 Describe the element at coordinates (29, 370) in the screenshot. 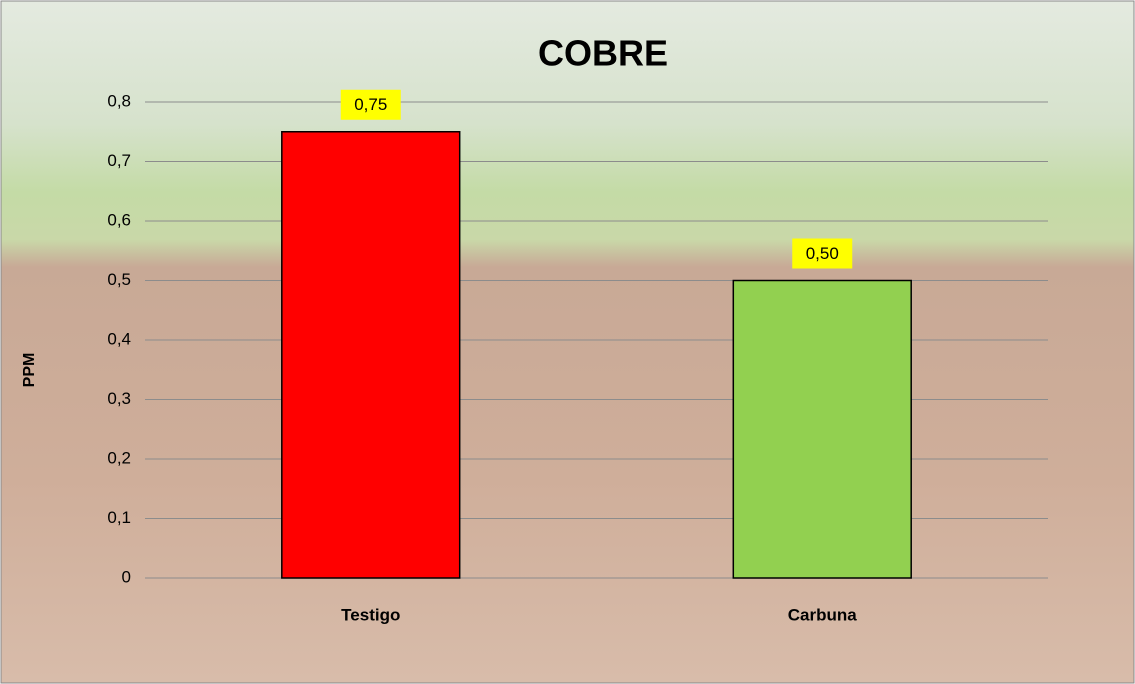

I see `y-axis-label: PPM` at that location.